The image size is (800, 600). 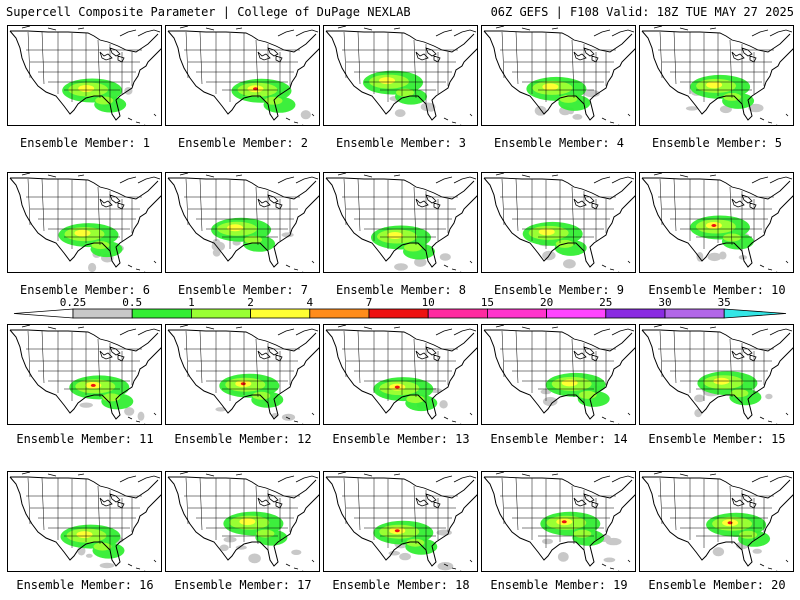 I want to click on ensemble-member-label: Ensemble Member: 7, so click(x=243, y=290).